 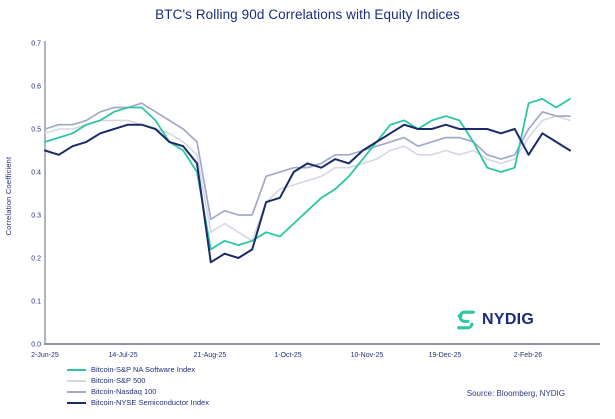 What do you see at coordinates (150, 402) in the screenshot?
I see `legend-label: Bitcoin-NYSE Semiconductor Index` at bounding box center [150, 402].